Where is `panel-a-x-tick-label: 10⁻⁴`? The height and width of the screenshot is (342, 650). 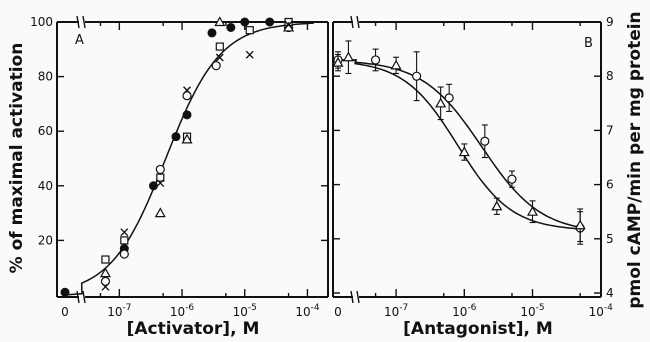 panel-a-x-tick-label: 10⁻⁴ is located at coordinates (307, 311).